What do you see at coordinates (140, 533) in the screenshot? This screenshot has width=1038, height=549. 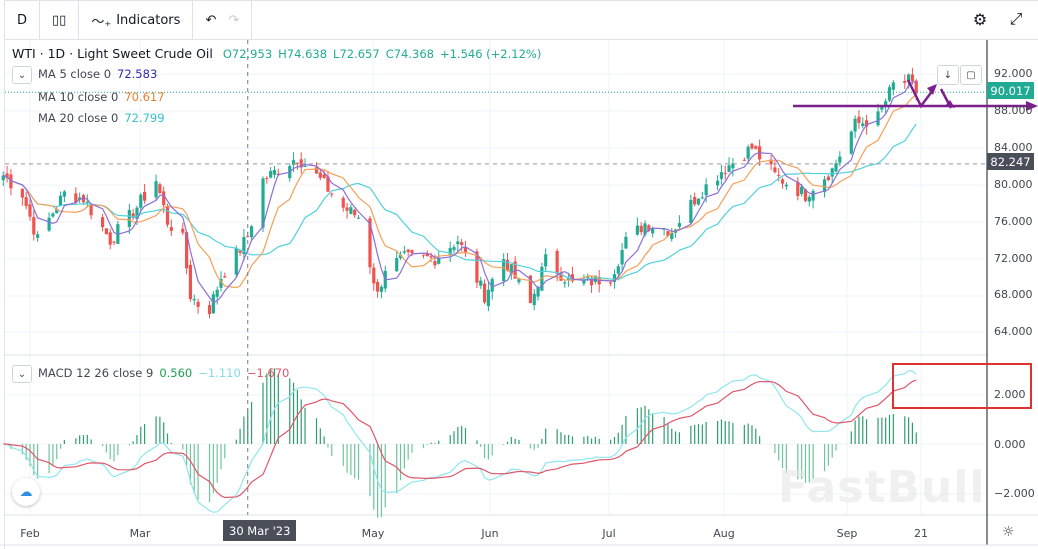 I see `time-tick: Mar` at bounding box center [140, 533].